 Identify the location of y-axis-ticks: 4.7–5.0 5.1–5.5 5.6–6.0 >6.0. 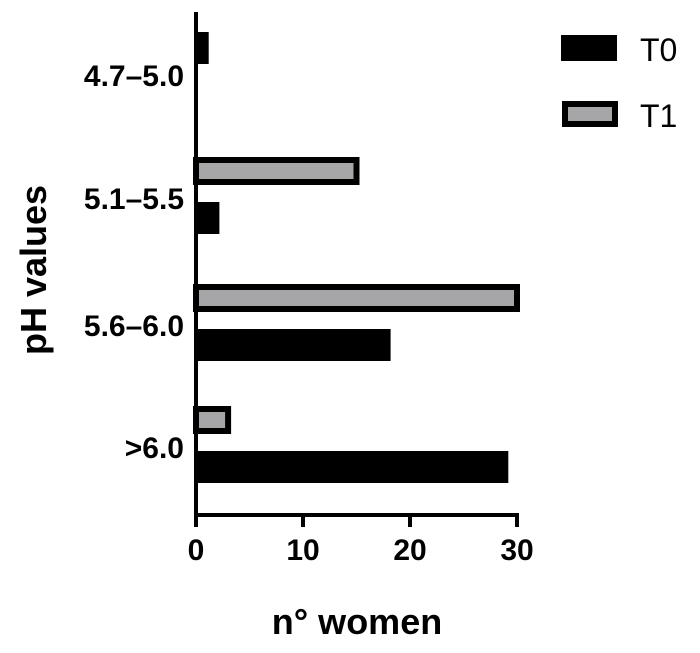
(134, 262).